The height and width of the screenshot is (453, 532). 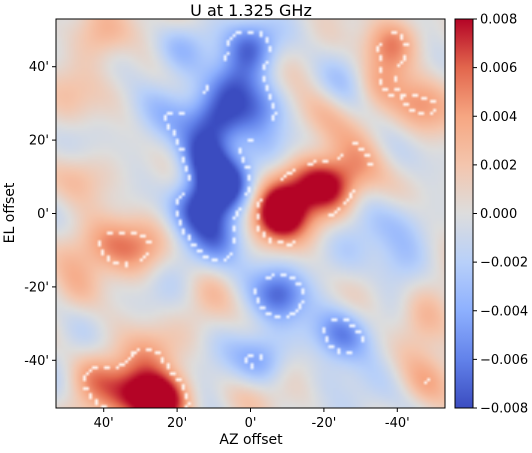 I want to click on colorbar-tick-label: −0.006, so click(x=504, y=360).